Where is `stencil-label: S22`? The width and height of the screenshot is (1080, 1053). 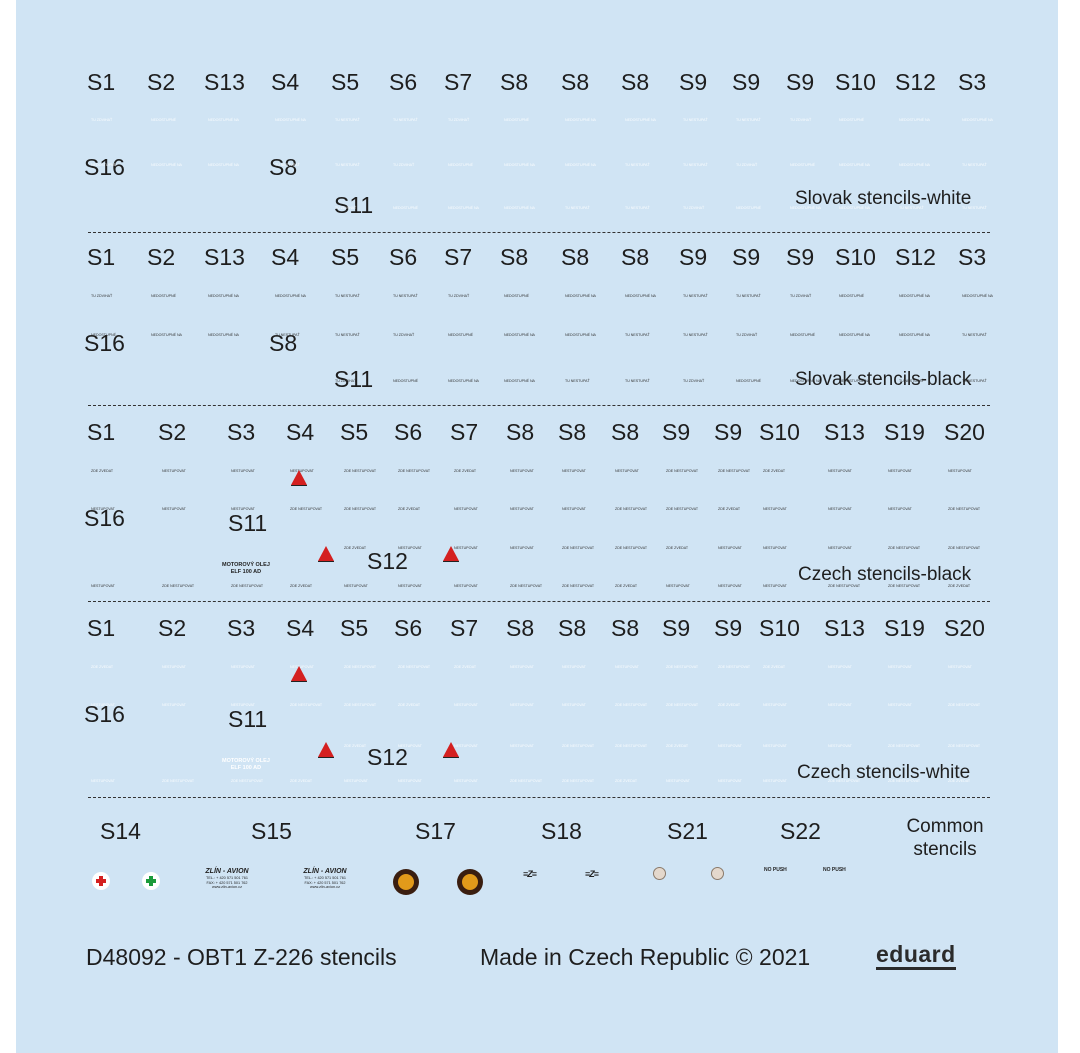 stencil-label: S22 is located at coordinates (800, 831).